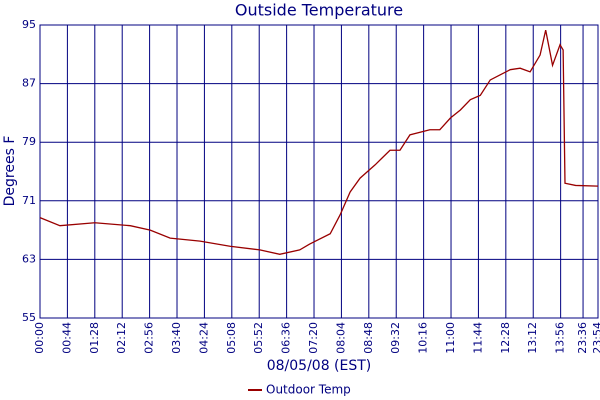 The image size is (600, 400). What do you see at coordinates (29, 317) in the screenshot?
I see `y-tick-label: 55` at bounding box center [29, 317].